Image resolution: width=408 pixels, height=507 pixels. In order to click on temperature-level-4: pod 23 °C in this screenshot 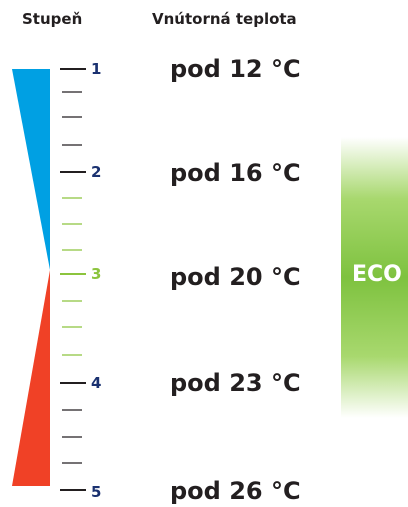, I will do `click(235, 383)`.